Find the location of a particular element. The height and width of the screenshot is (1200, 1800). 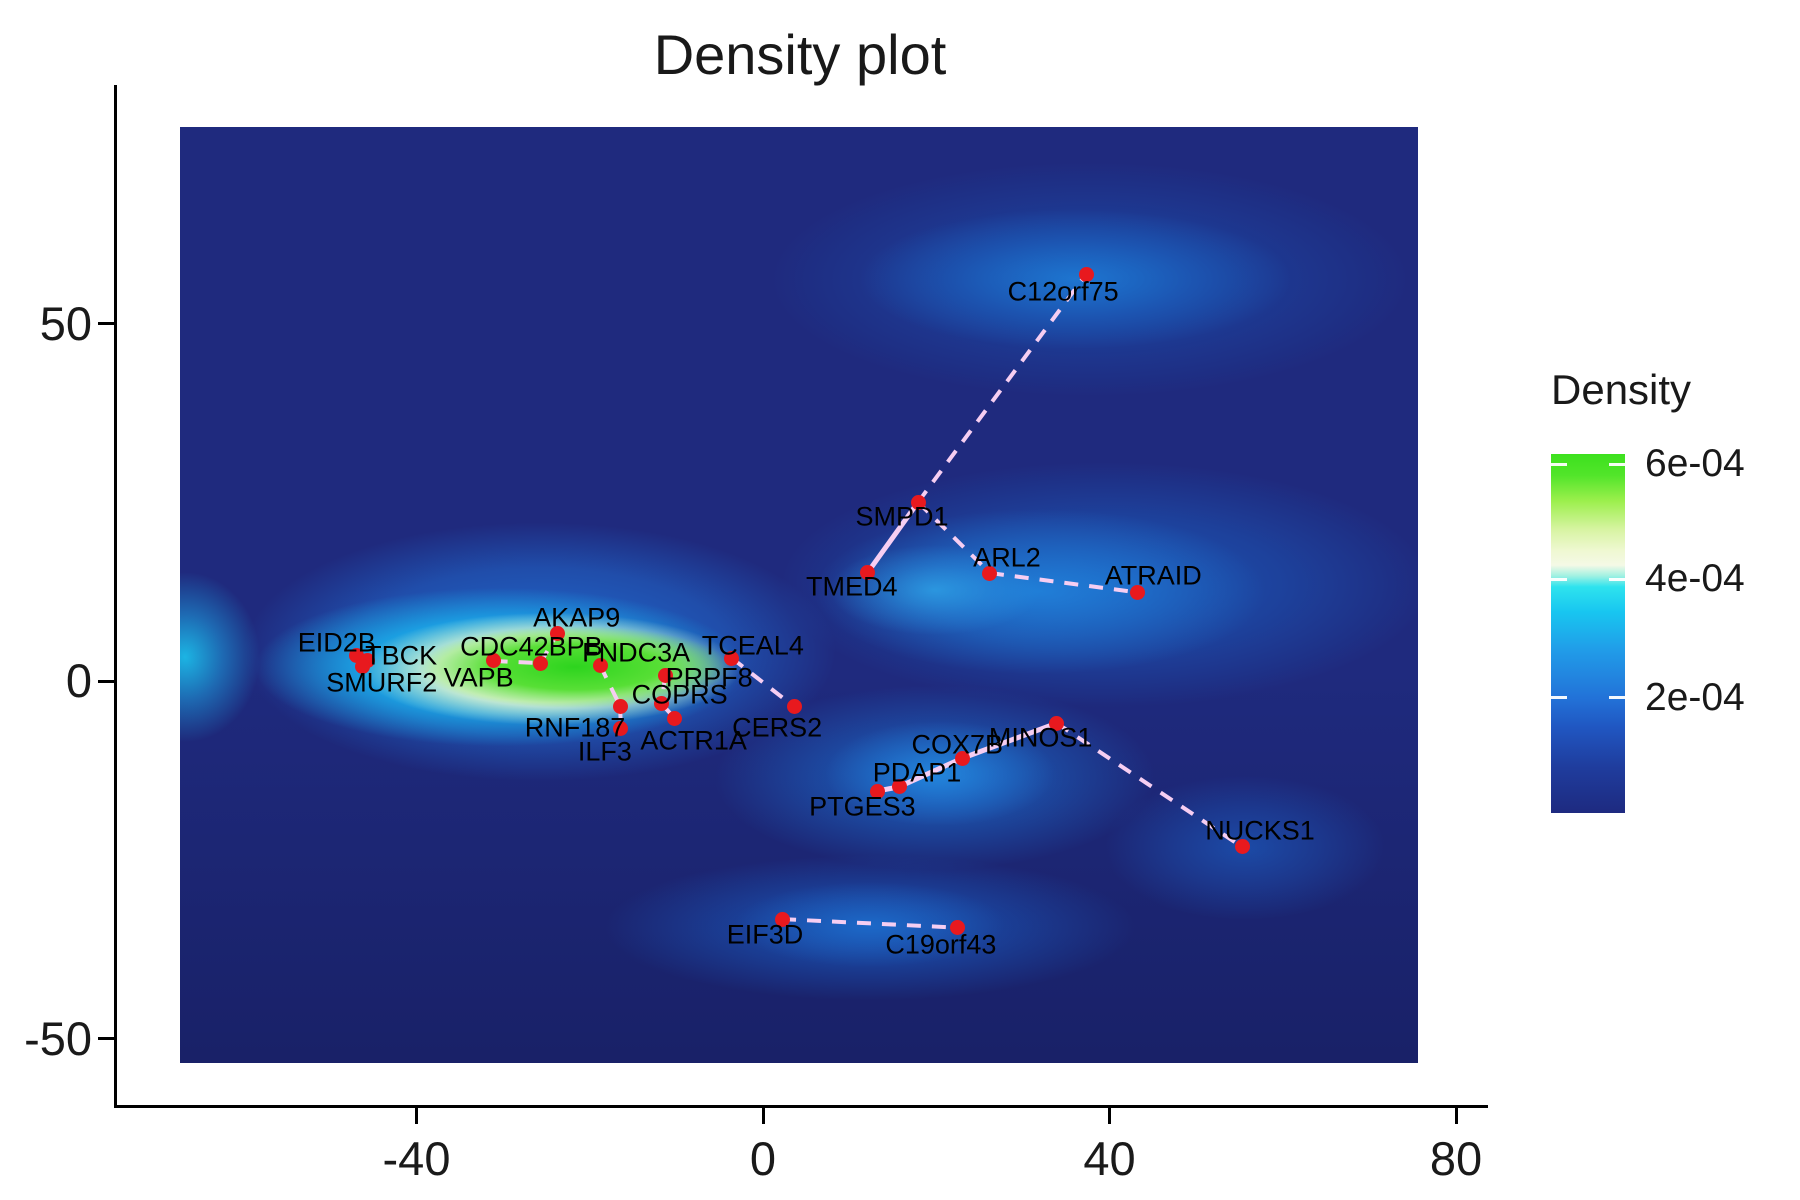

gene-label-COX7B: COX7B is located at coordinates (957, 744).